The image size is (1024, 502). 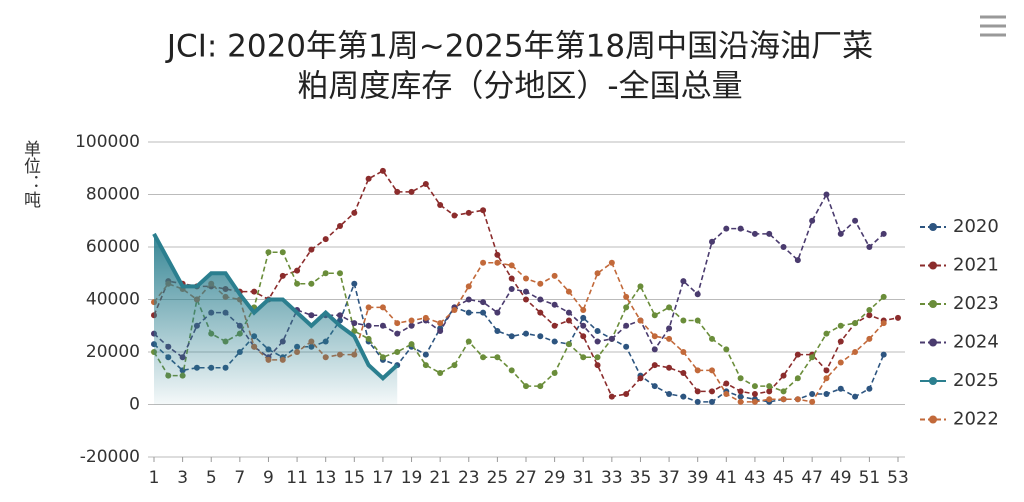 I want to click on x-tick-label: 17, so click(x=383, y=478).